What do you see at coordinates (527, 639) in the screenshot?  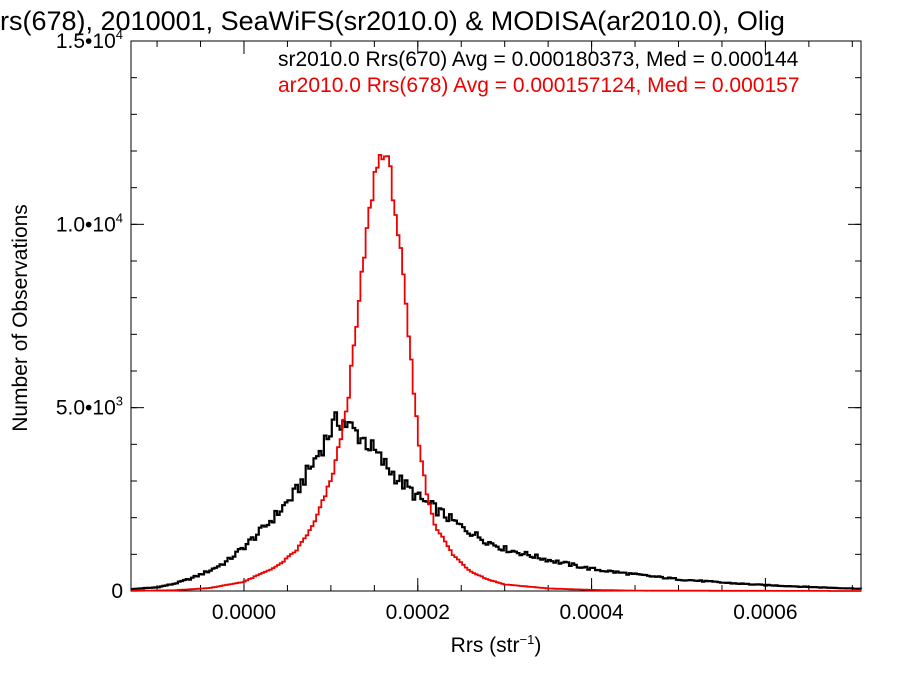 I see `x-axis-label-sup: −1` at bounding box center [527, 639].